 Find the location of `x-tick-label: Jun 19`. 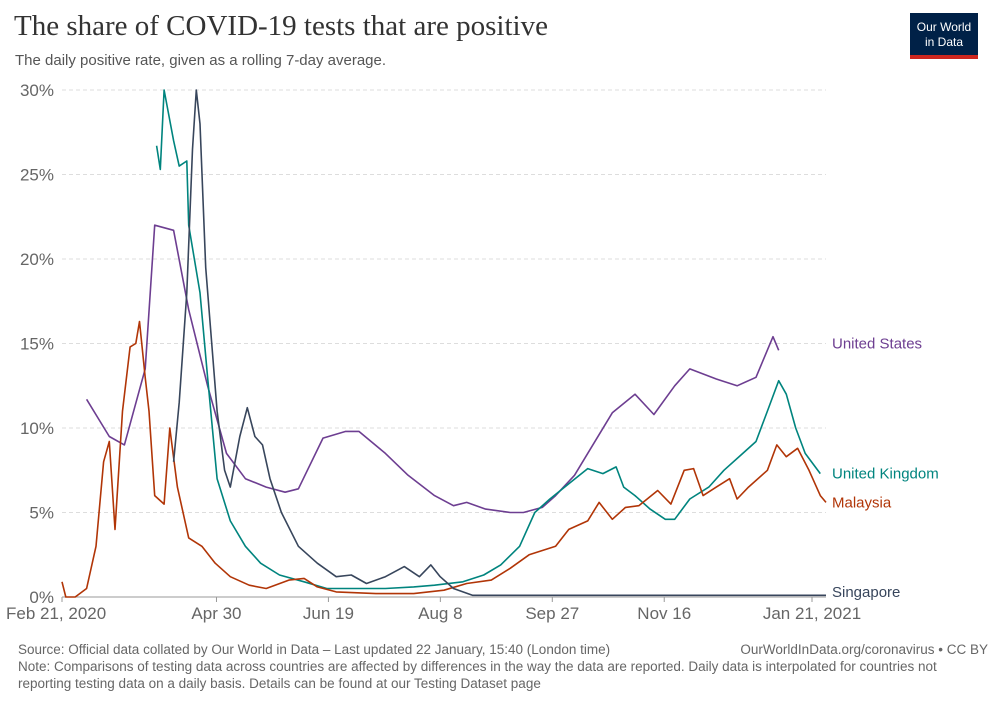

x-tick-label: Jun 19 is located at coordinates (328, 613).